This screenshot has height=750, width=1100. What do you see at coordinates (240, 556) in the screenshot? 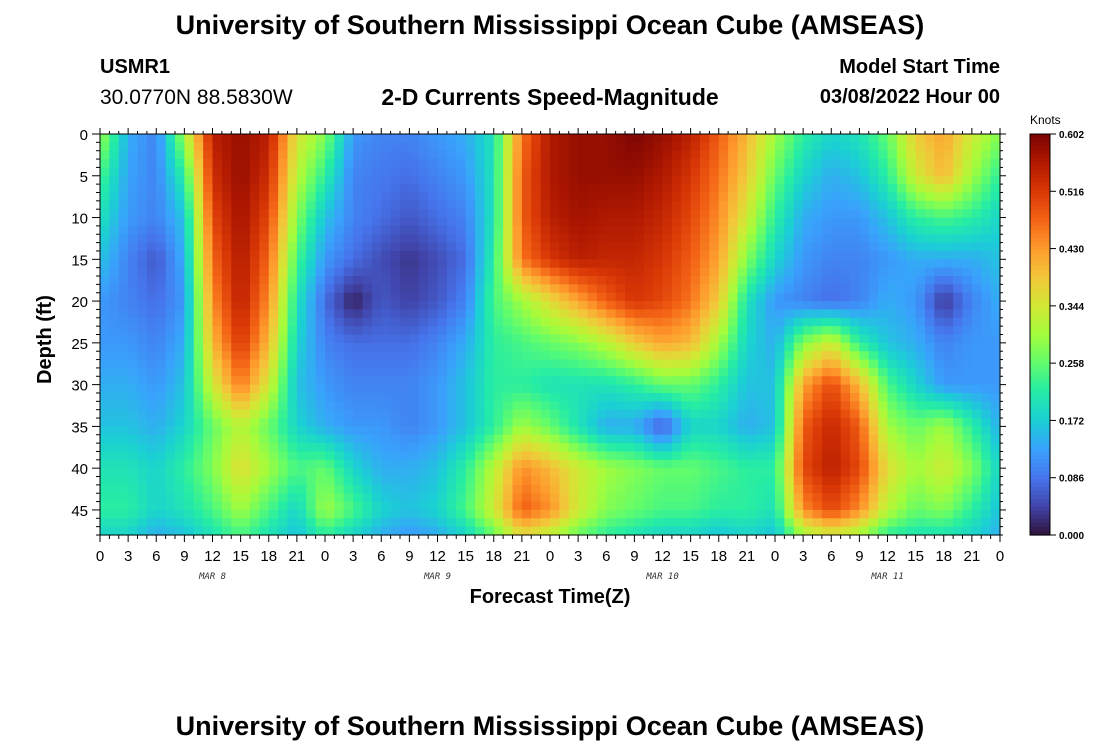
I see `x-tick-label: 15` at bounding box center [240, 556].